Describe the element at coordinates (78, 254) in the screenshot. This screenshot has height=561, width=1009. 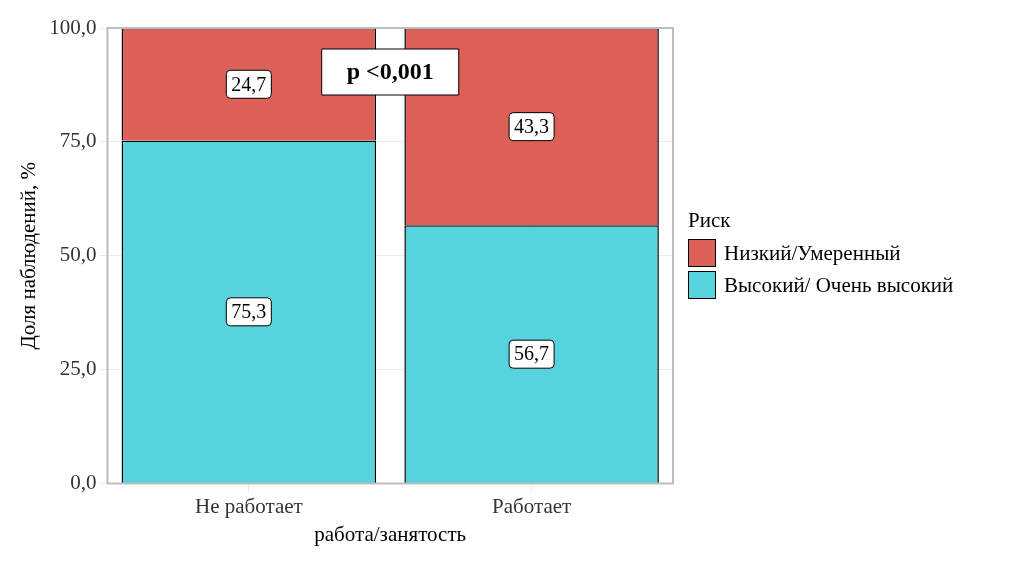
I see `y-tick-label: 50,0` at that location.